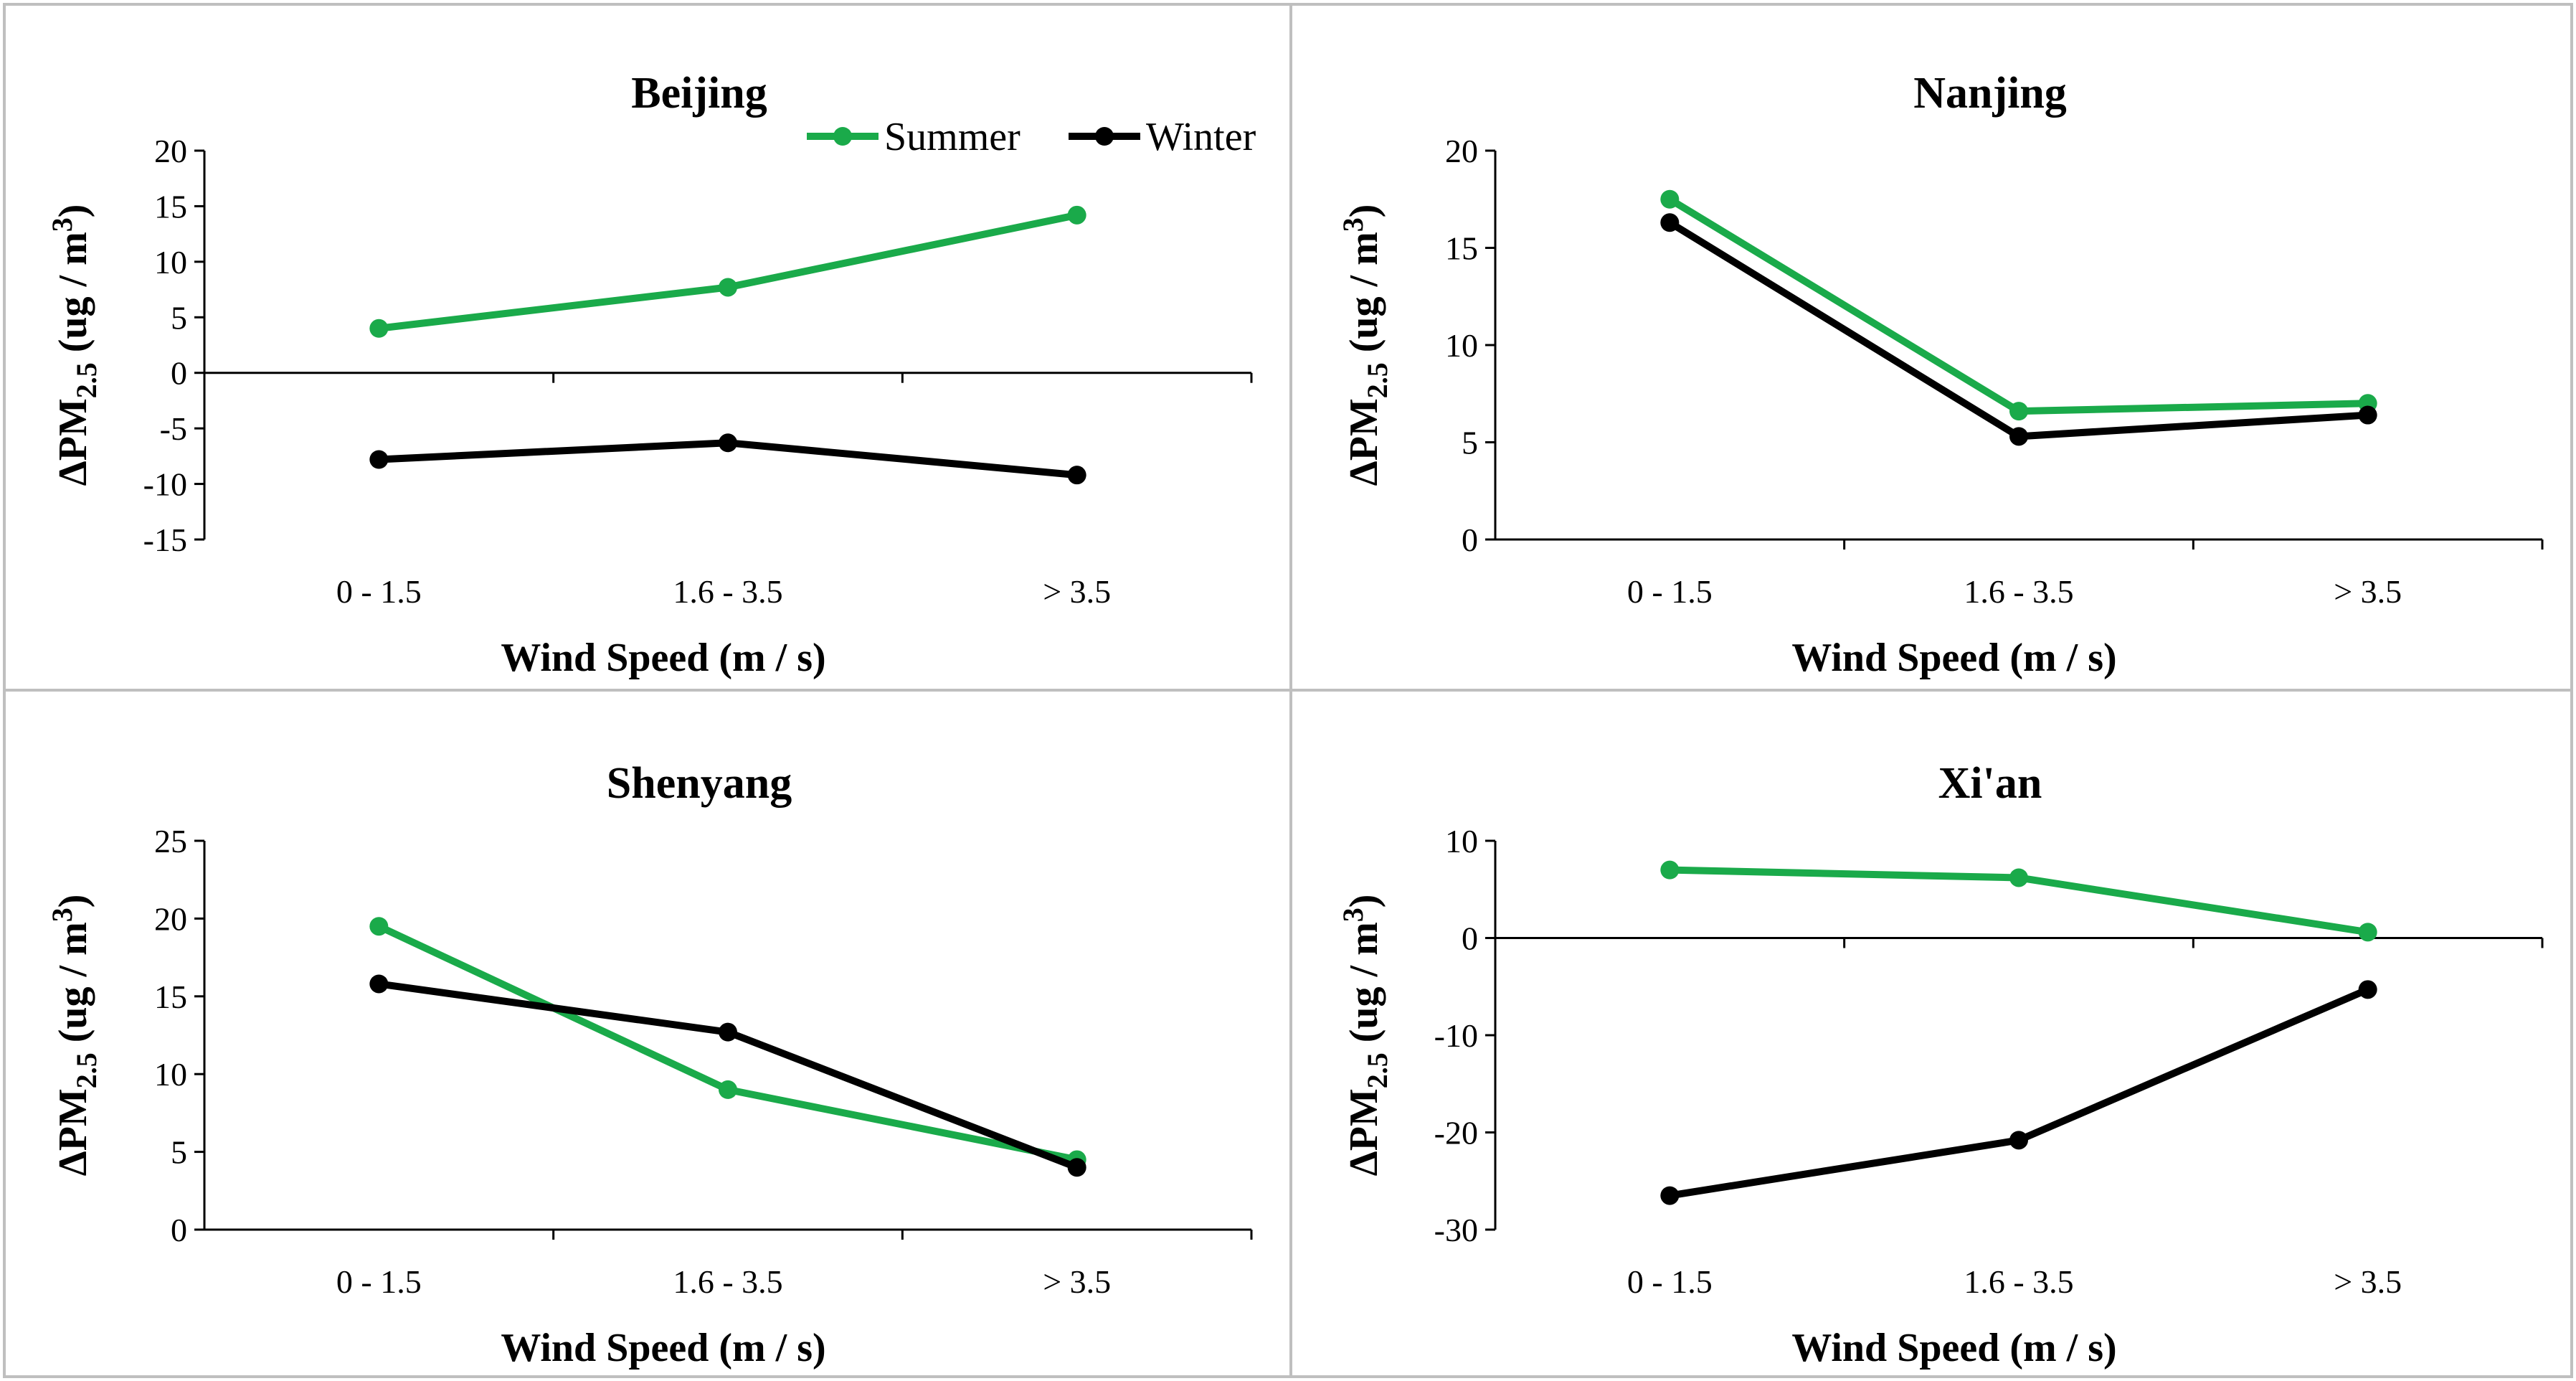 The width and height of the screenshot is (2576, 1381). What do you see at coordinates (1031, 137) in the screenshot?
I see `legend: Summer Winter` at bounding box center [1031, 137].